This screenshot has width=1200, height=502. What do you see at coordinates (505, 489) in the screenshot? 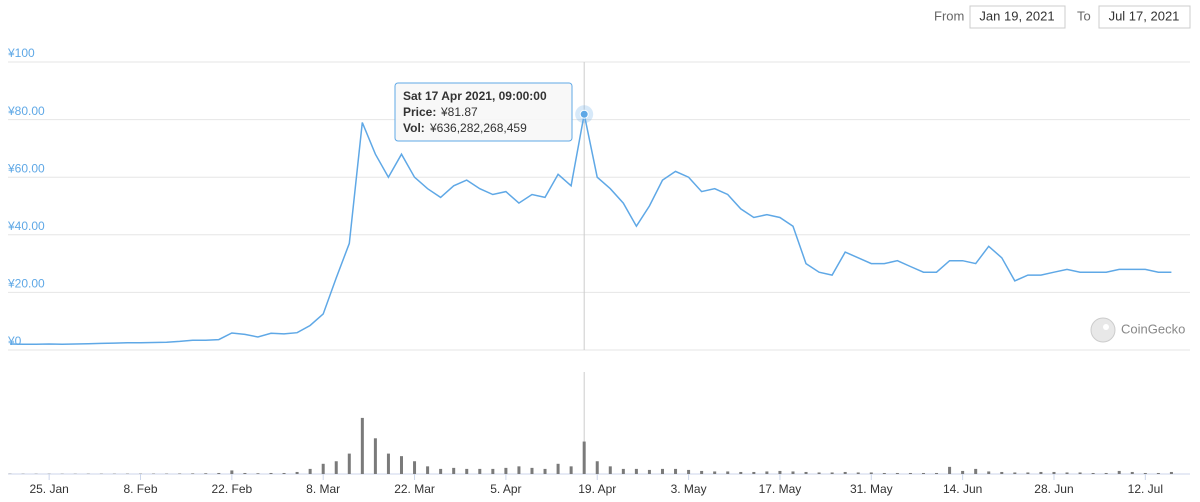
I see `x-tick-label: 5. Apr` at bounding box center [505, 489].